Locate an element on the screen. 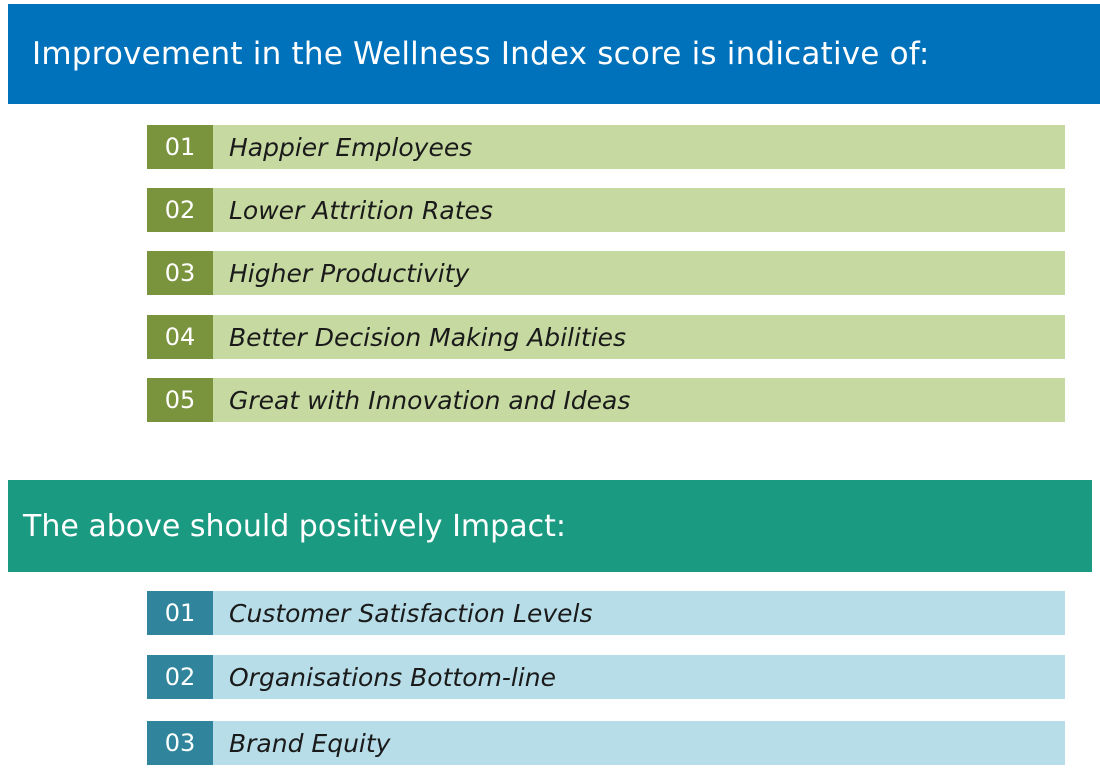 This screenshot has width=1100, height=783. item-label: Lower Attrition Rates is located at coordinates (639, 210).